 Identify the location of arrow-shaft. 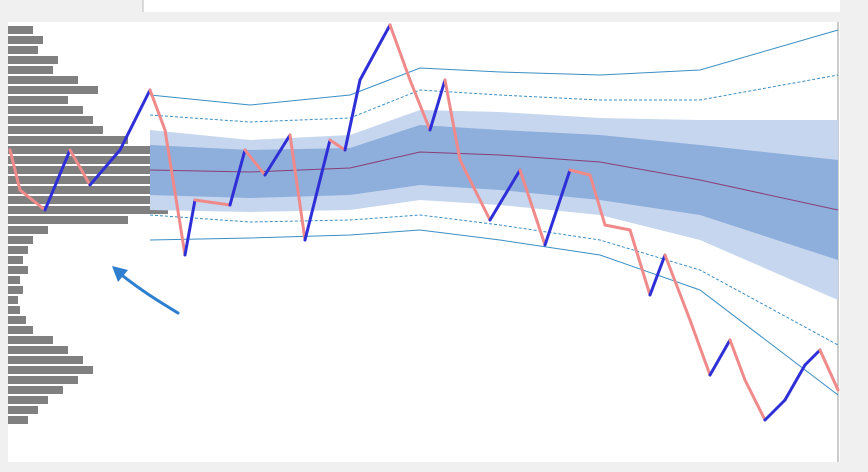
(148, 292).